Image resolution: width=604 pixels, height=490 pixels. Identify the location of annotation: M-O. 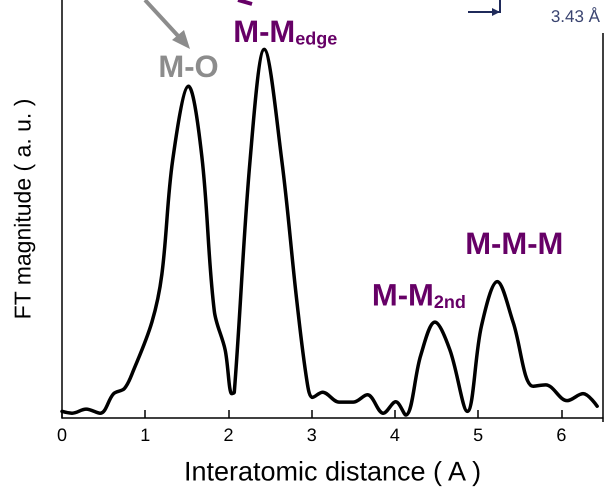
(188, 66).